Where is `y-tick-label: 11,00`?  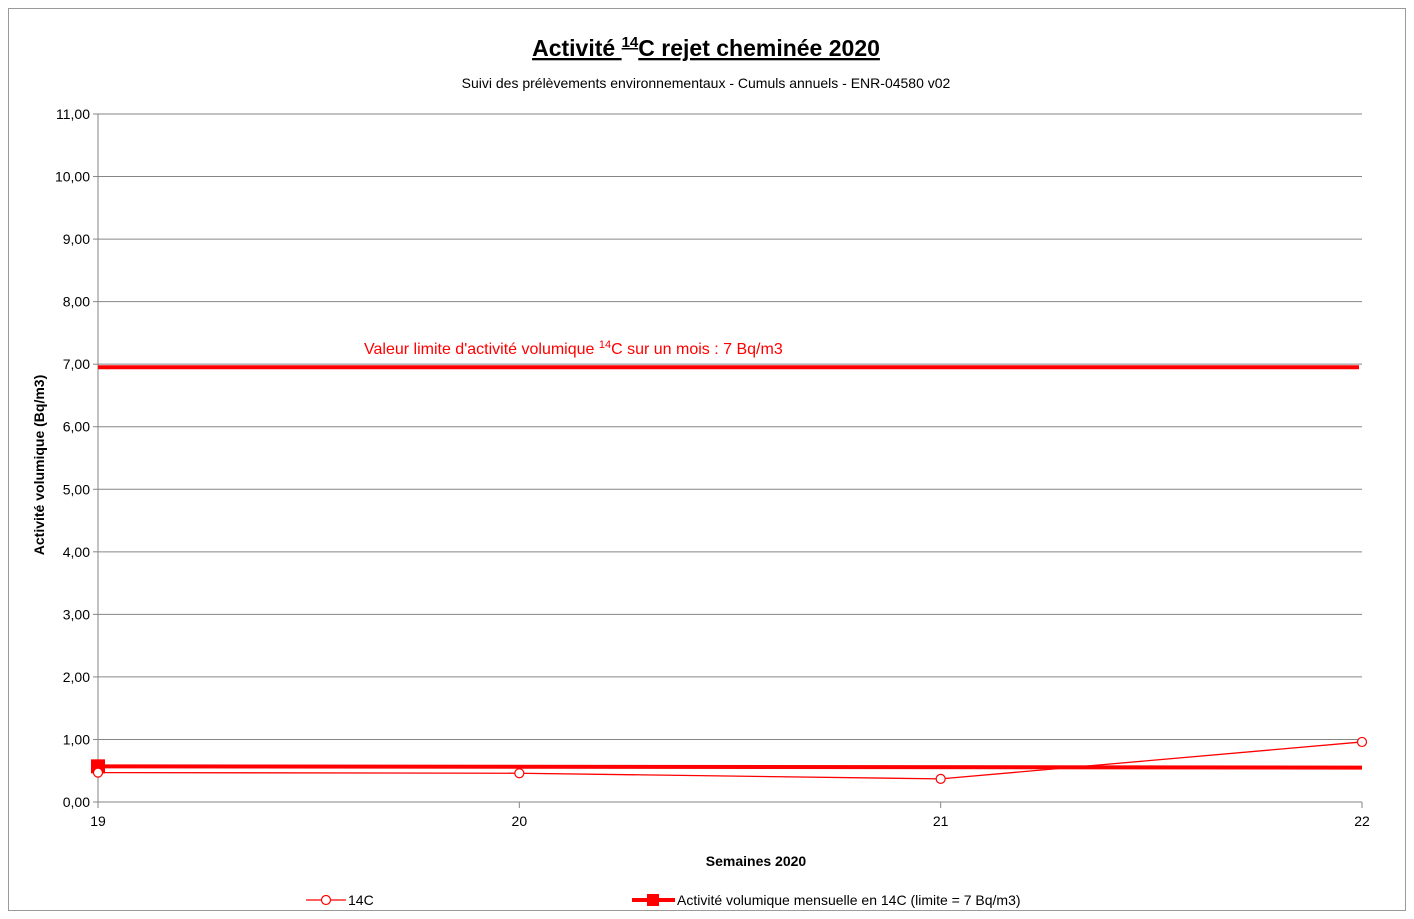
y-tick-label: 11,00 is located at coordinates (73, 114).